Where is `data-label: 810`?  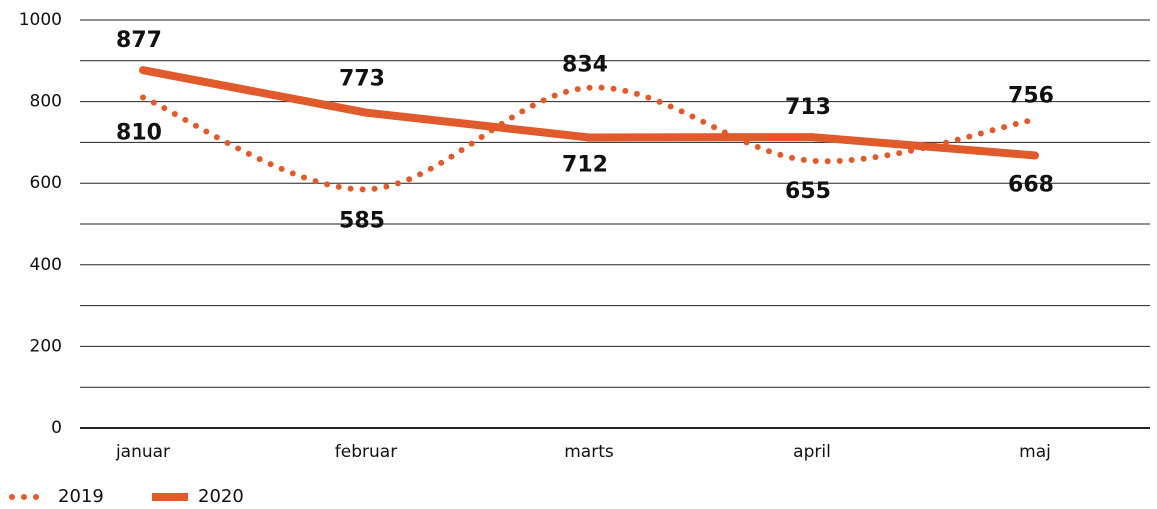
data-label: 810 is located at coordinates (139, 133).